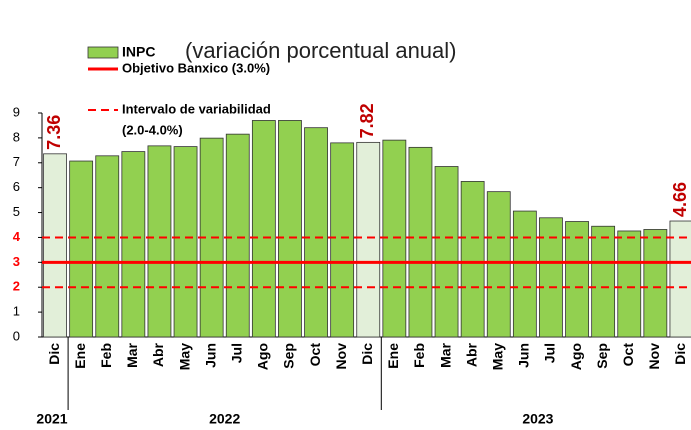 Image resolution: width=691 pixels, height=430 pixels. What do you see at coordinates (54, 132) in the screenshot?
I see `data-label: 7.36` at bounding box center [54, 132].